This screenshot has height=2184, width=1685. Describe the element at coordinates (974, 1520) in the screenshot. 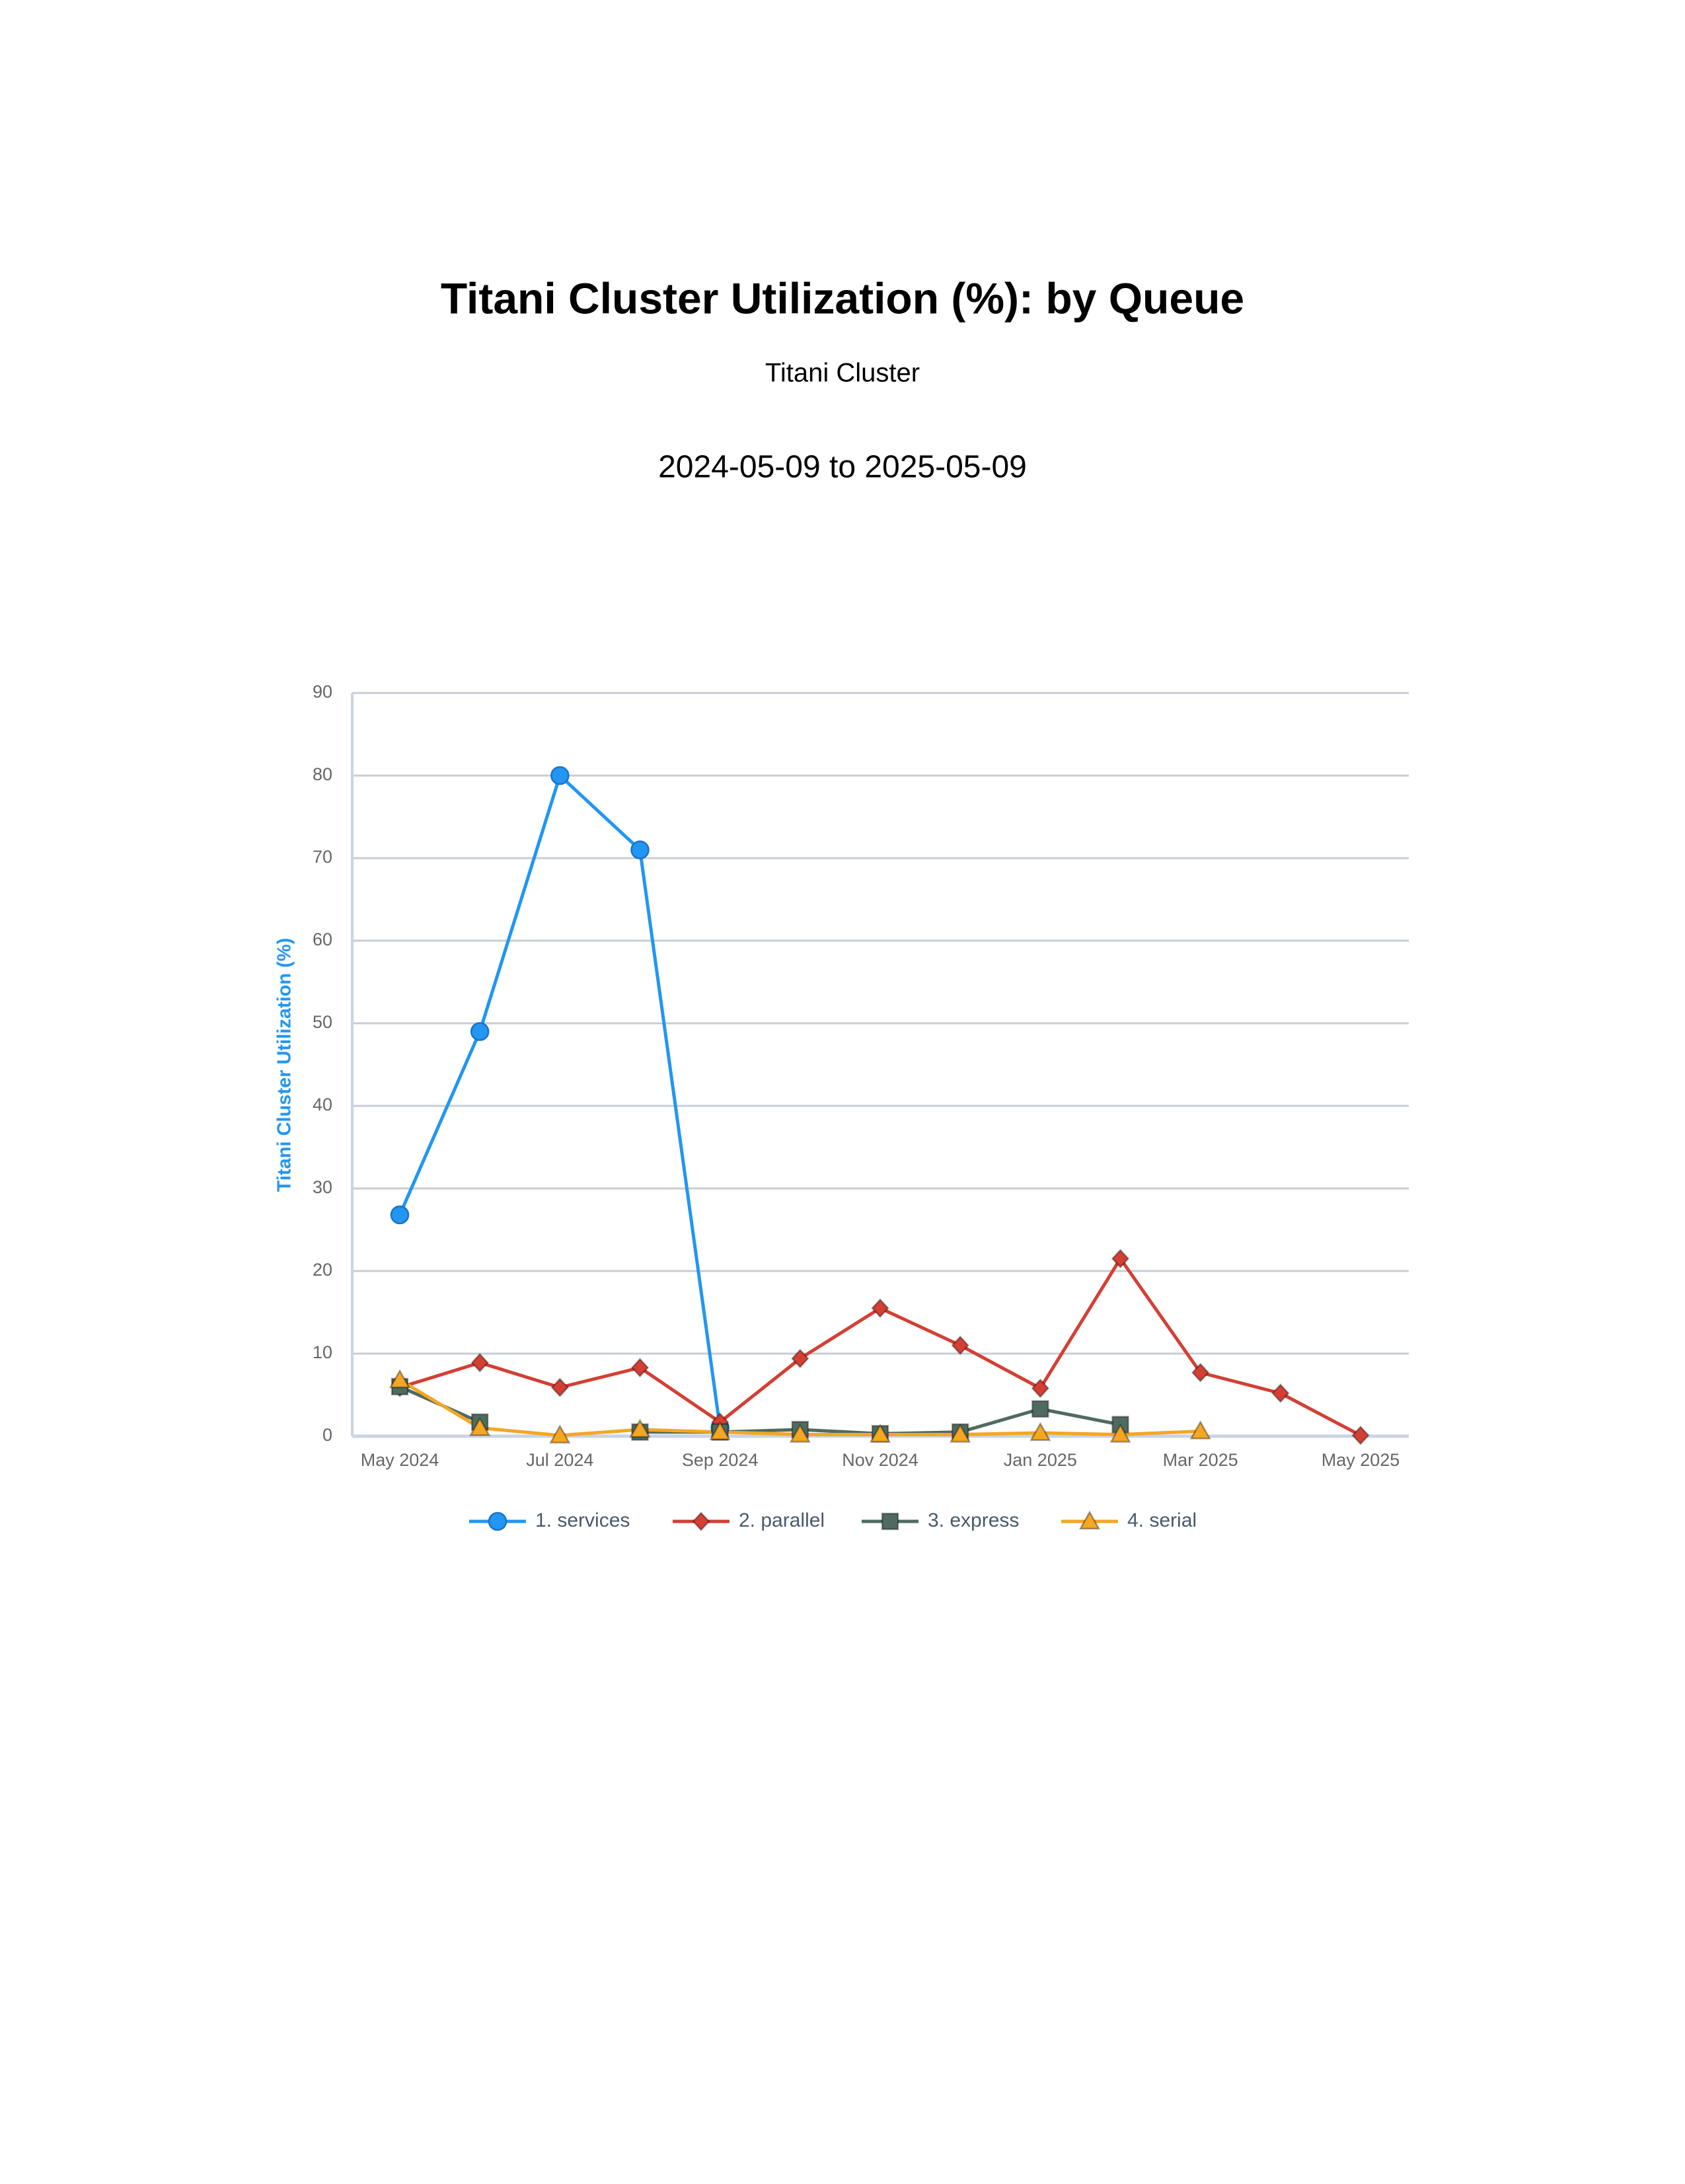

I see `legend-label: 3. express` at that location.